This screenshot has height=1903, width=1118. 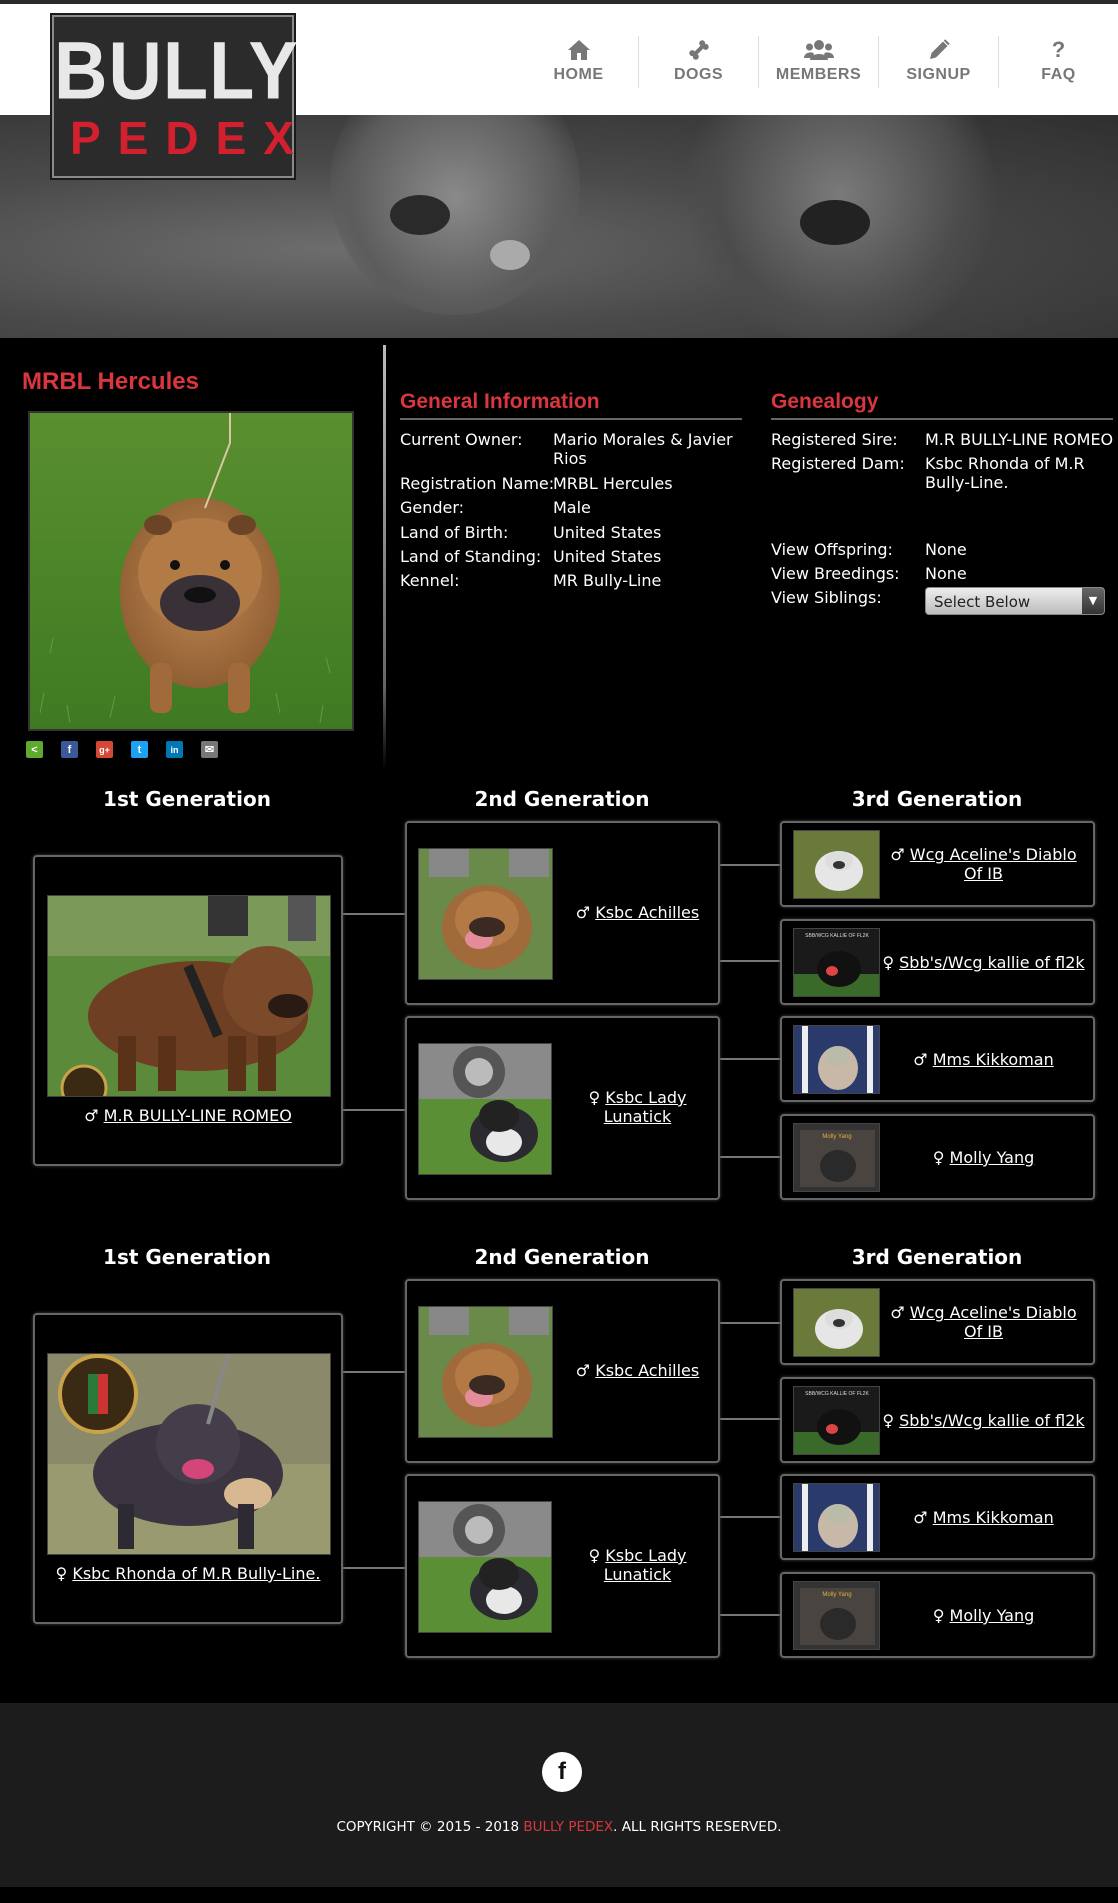 I want to click on gen1-title: 1st Generation, so click(x=187, y=799).